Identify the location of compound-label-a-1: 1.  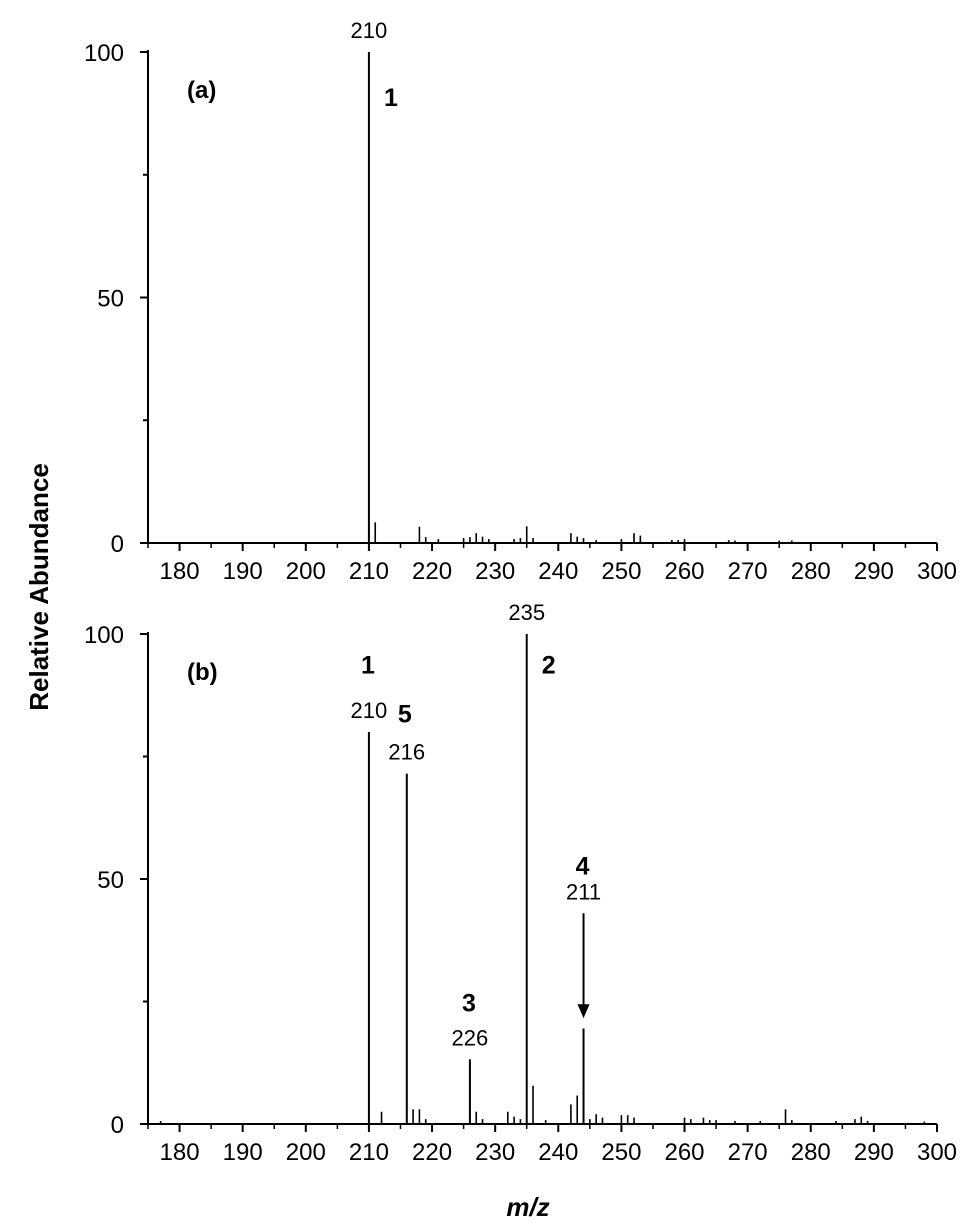
(391, 98).